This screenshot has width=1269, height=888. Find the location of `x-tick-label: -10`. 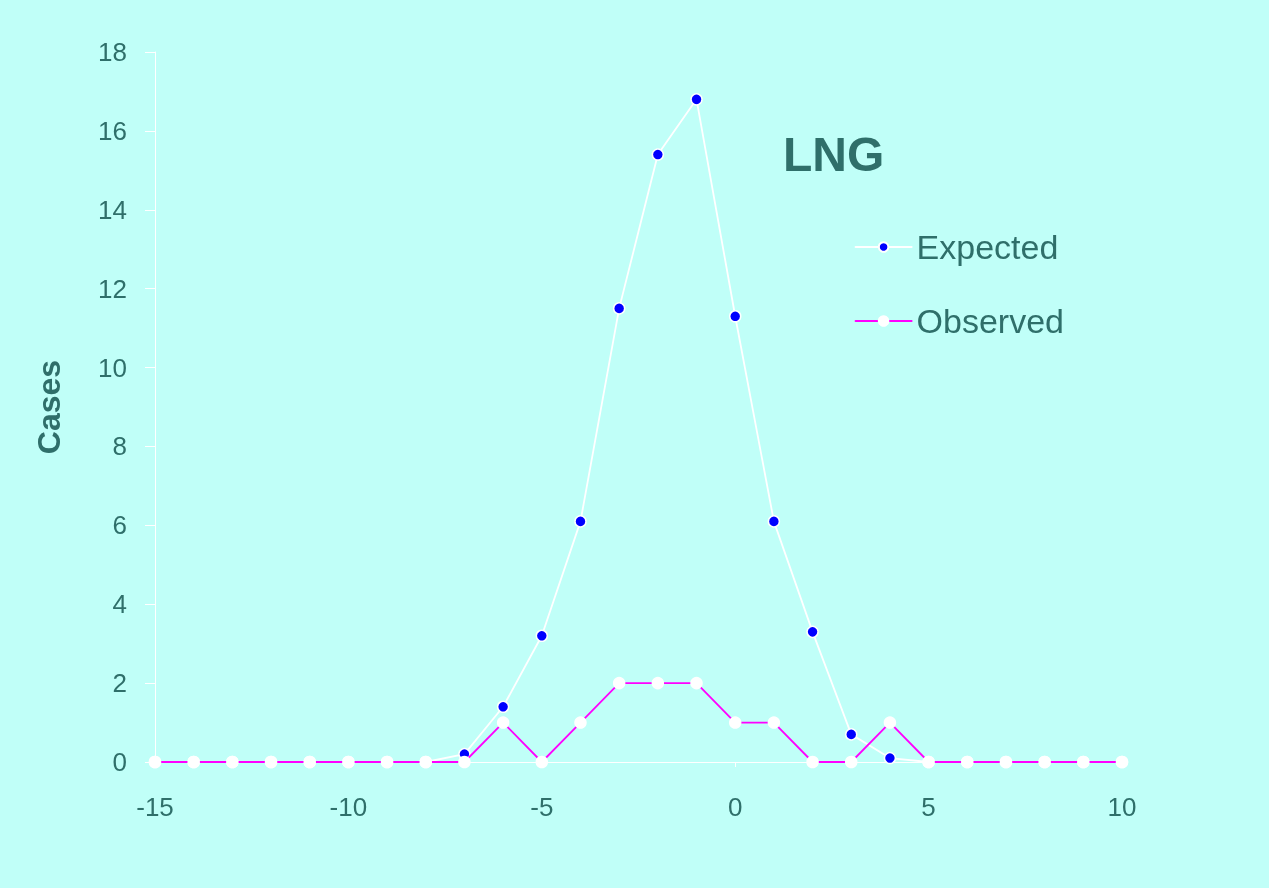

x-tick-label: -10 is located at coordinates (348, 807).